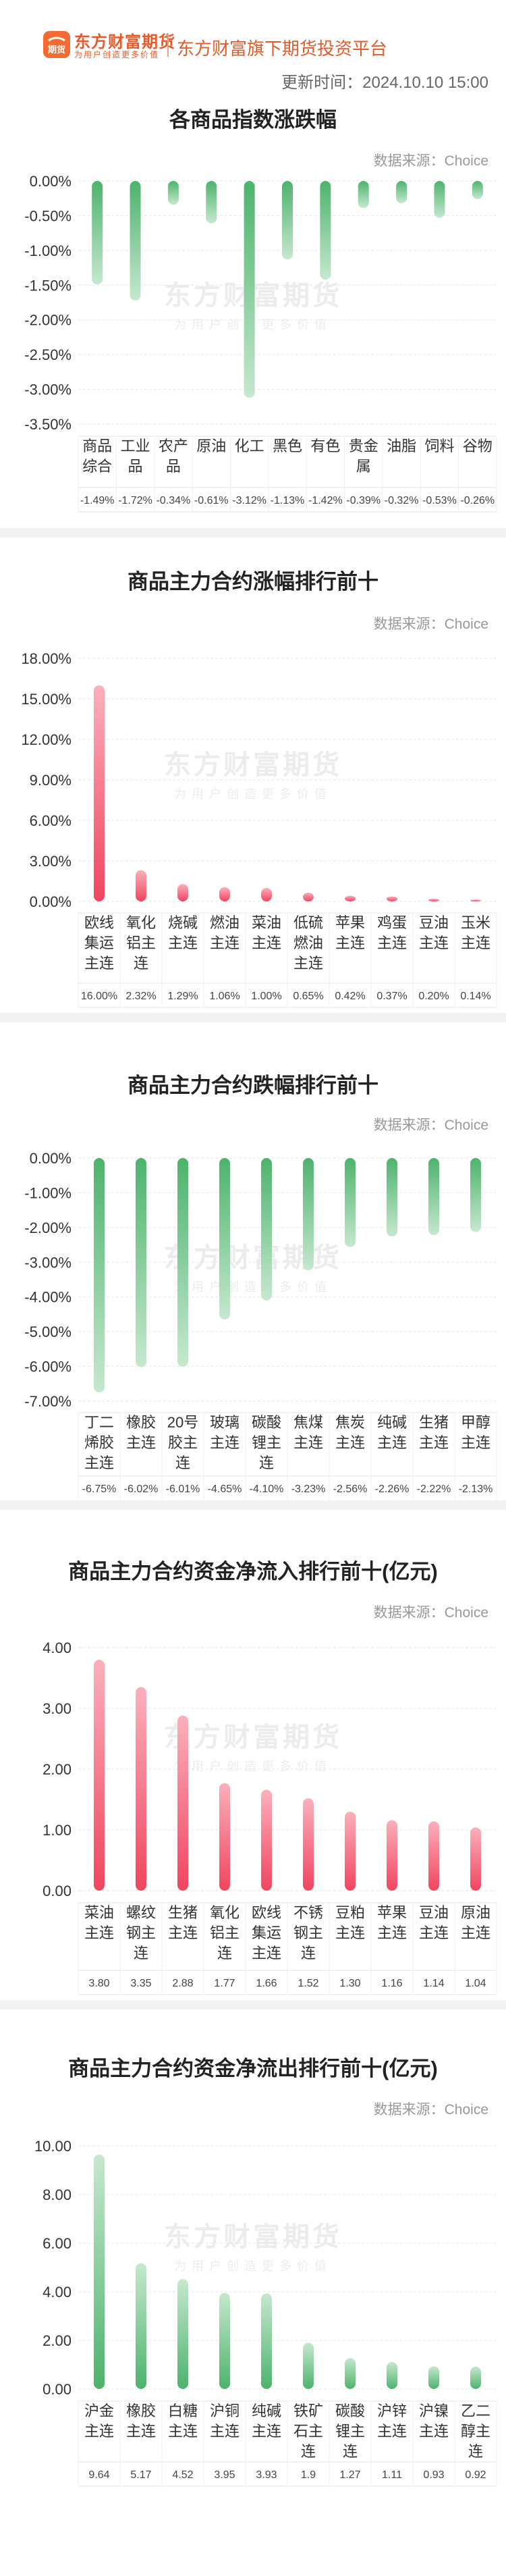 The image size is (506, 2576). Describe the element at coordinates (98, 2475) in the screenshot. I see `data-value-label: 9.64` at that location.